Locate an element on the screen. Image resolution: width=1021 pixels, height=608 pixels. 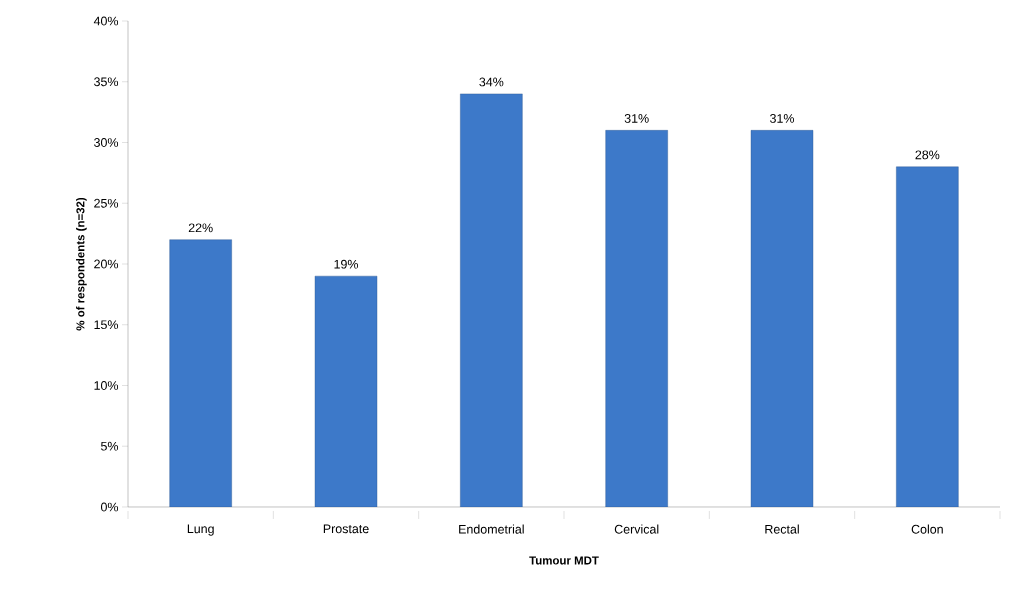
data-label: 34% is located at coordinates (491, 82).